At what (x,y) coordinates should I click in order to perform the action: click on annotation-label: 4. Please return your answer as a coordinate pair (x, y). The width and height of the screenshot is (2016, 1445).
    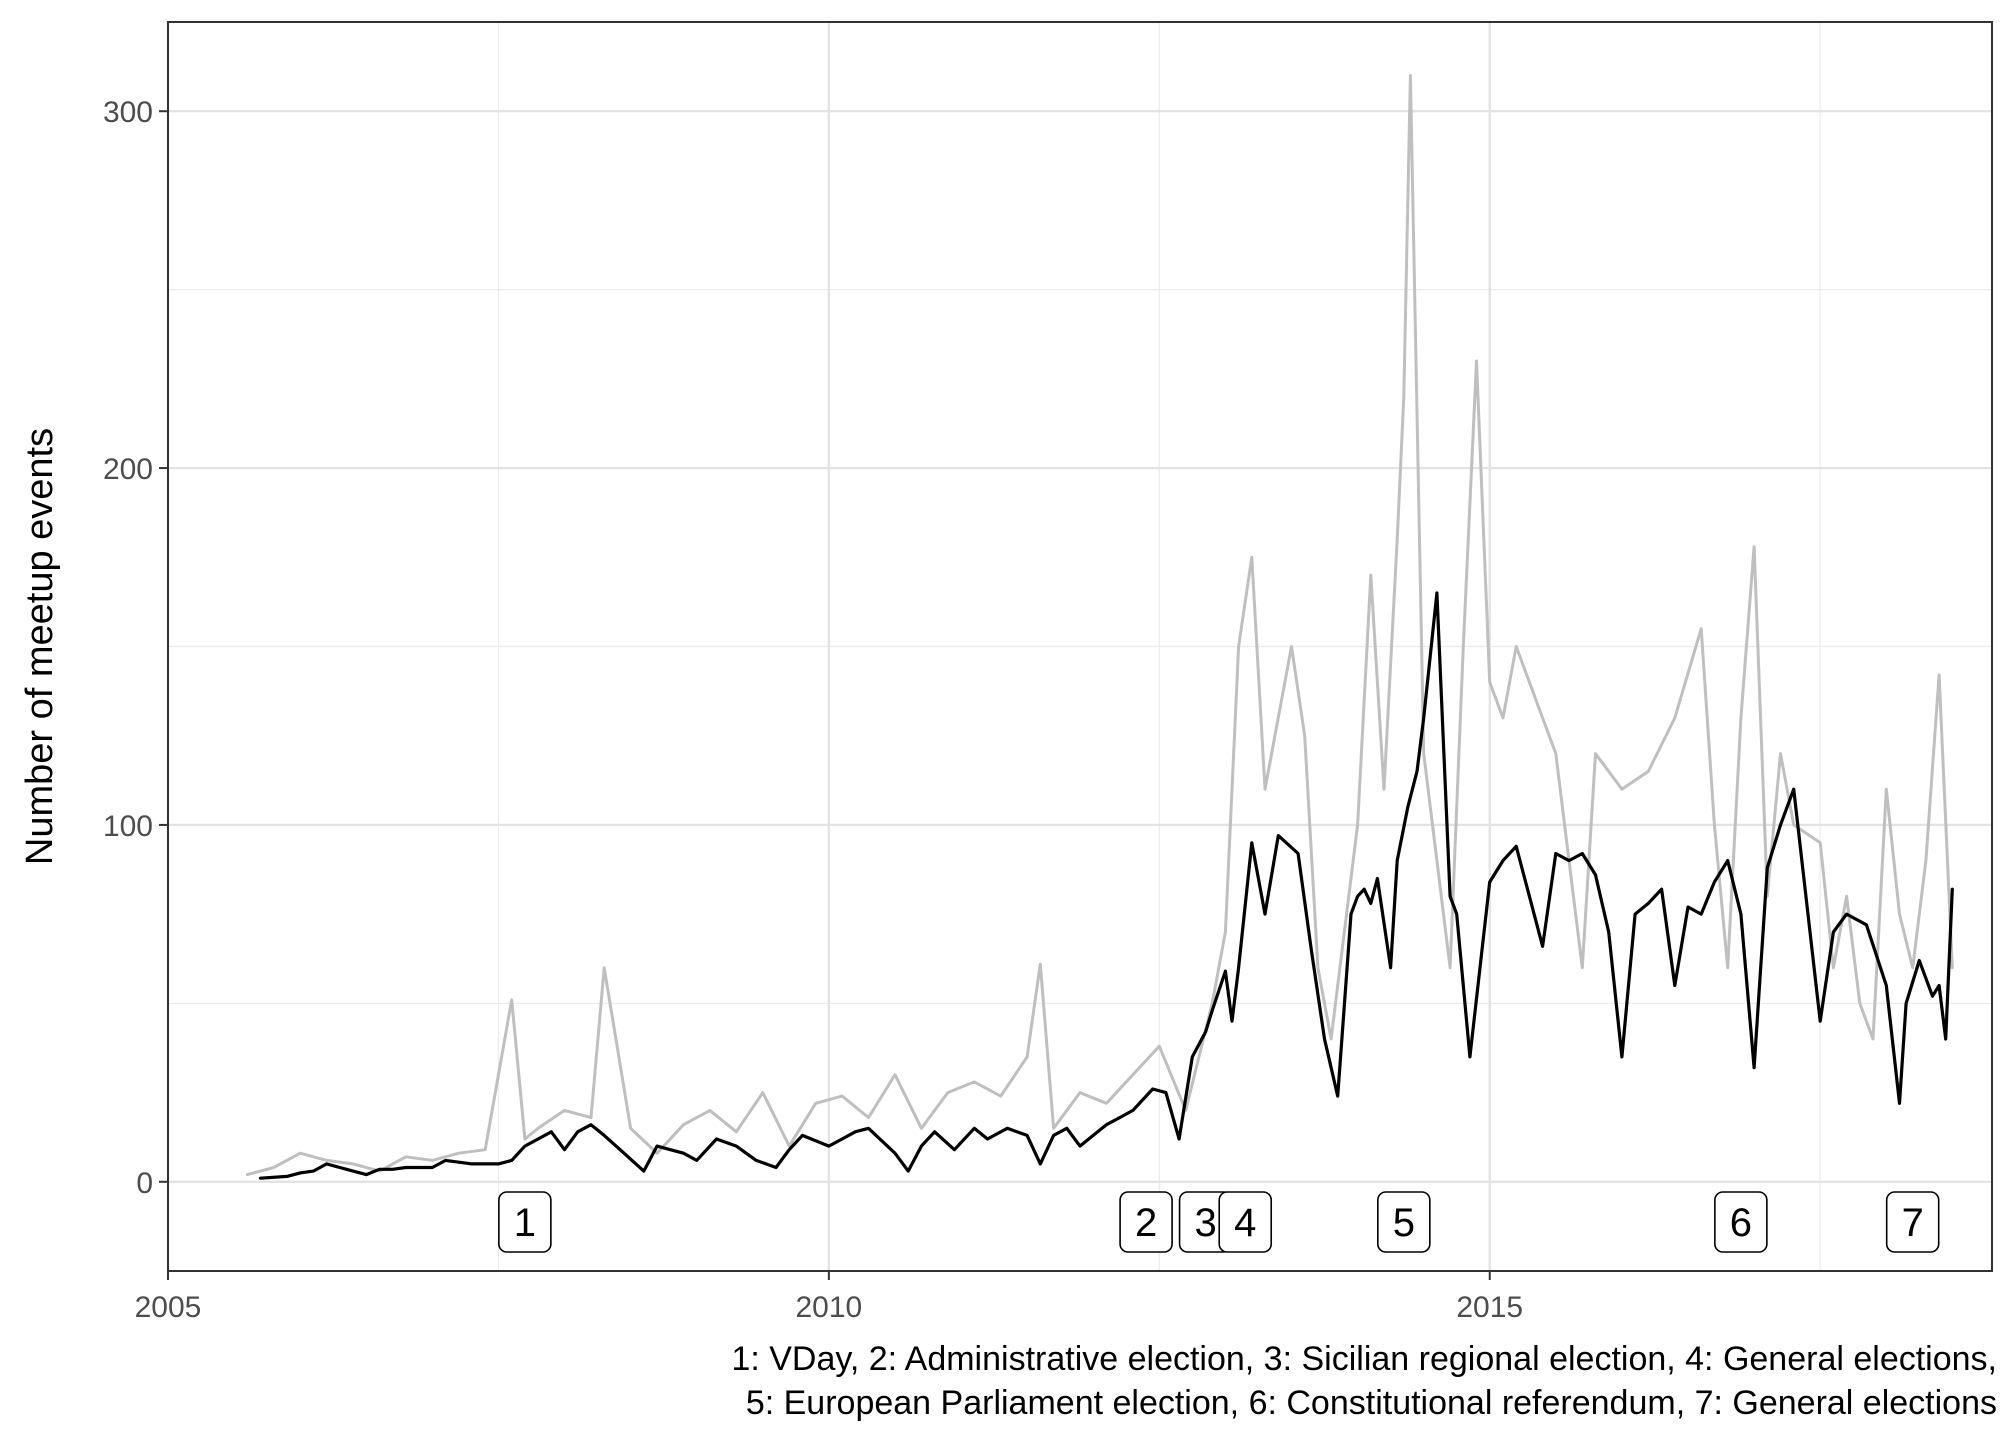
    Looking at the image, I should click on (1245, 1223).